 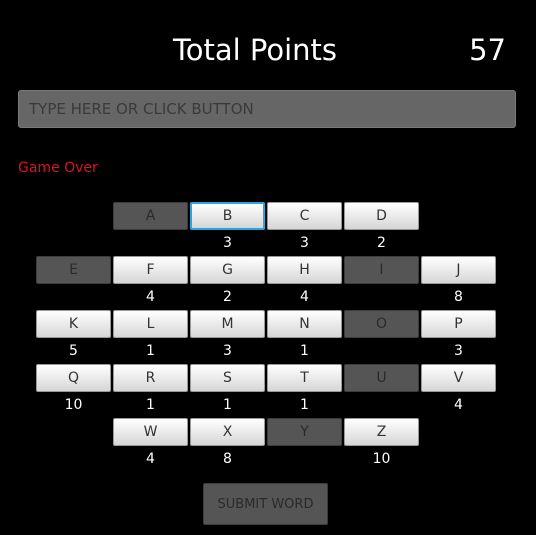 What do you see at coordinates (304, 324) in the screenshot?
I see `letter-key-n: N` at bounding box center [304, 324].